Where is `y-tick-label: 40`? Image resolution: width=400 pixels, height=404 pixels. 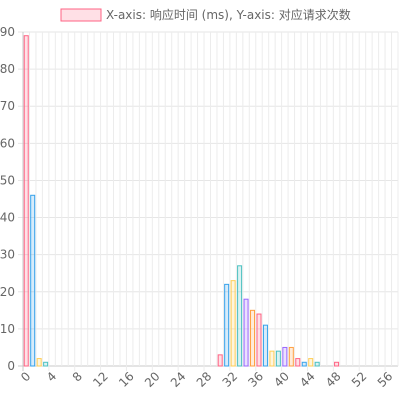 y-tick-label: 40 is located at coordinates (7, 218).